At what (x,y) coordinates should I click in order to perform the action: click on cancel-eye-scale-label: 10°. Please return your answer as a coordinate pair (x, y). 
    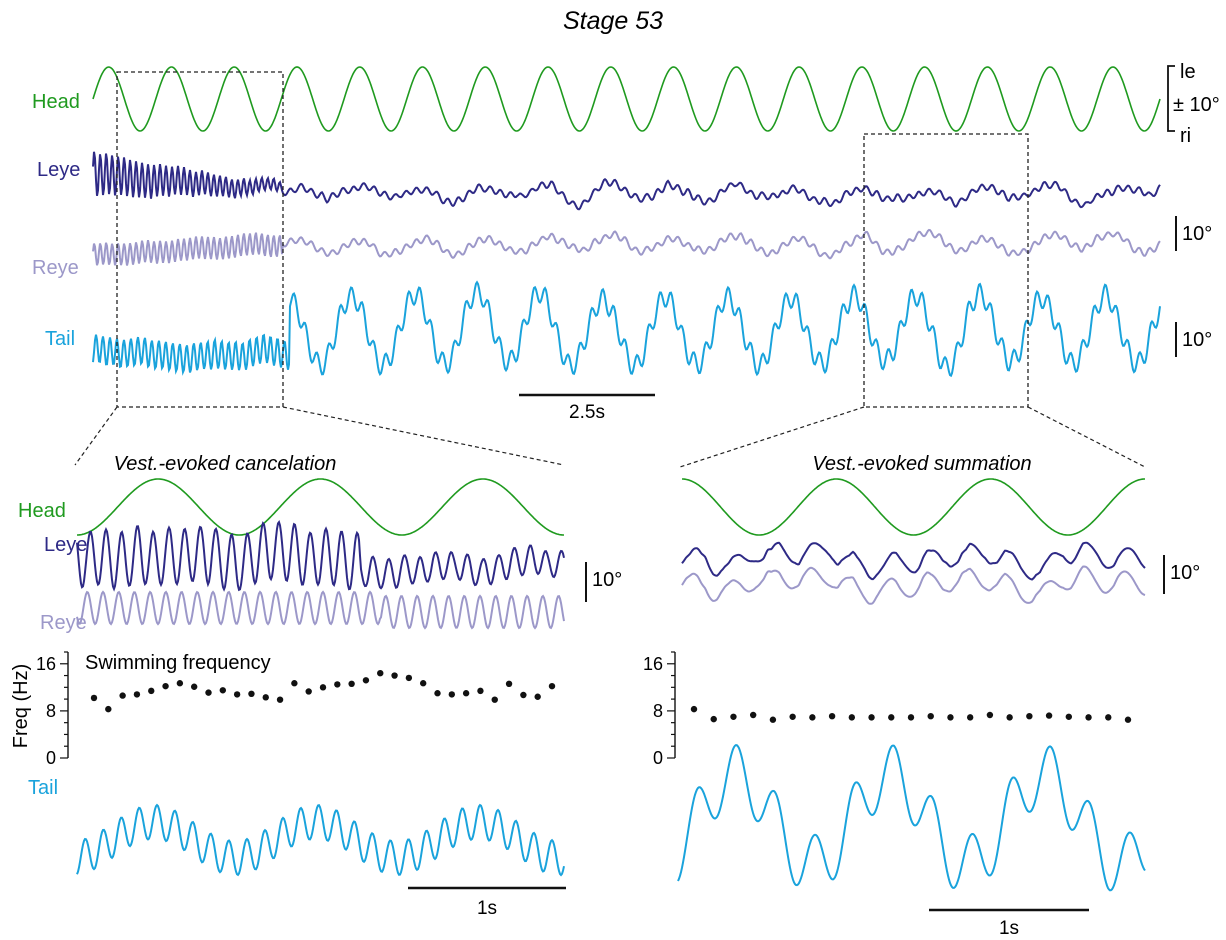
    Looking at the image, I should click on (607, 580).